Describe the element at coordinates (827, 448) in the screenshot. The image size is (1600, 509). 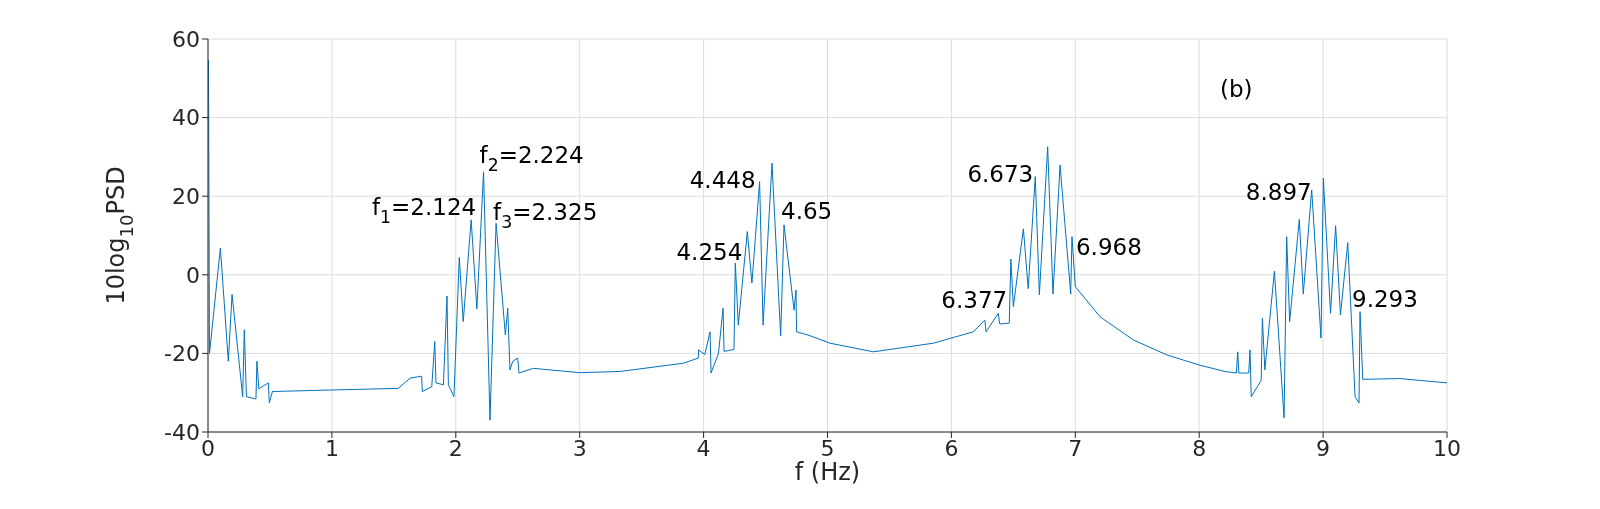
I see `x-tick-label: 5` at that location.